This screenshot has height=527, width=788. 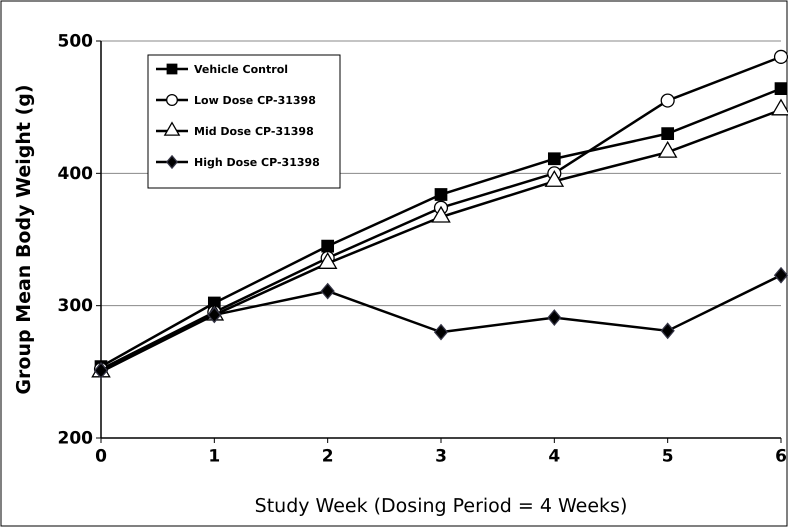 What do you see at coordinates (214, 456) in the screenshot?
I see `x-tick-label: 1` at bounding box center [214, 456].